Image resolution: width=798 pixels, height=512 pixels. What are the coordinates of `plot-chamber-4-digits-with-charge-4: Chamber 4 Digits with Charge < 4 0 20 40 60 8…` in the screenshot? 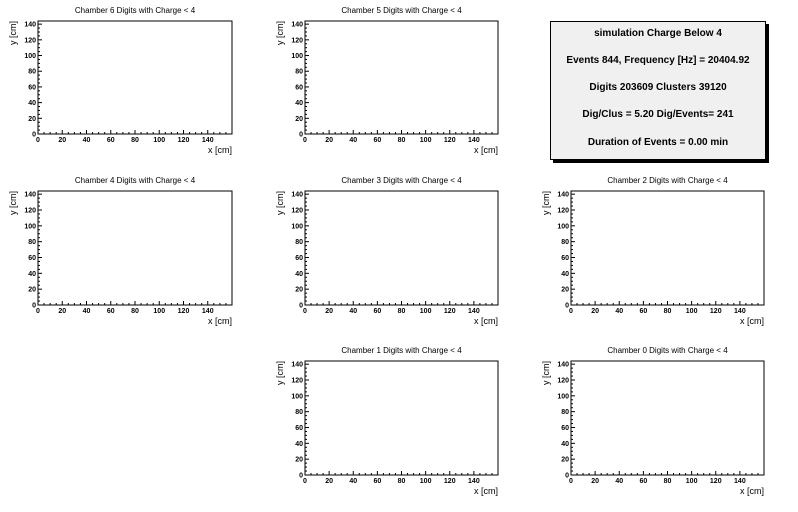 It's located at (120, 251).